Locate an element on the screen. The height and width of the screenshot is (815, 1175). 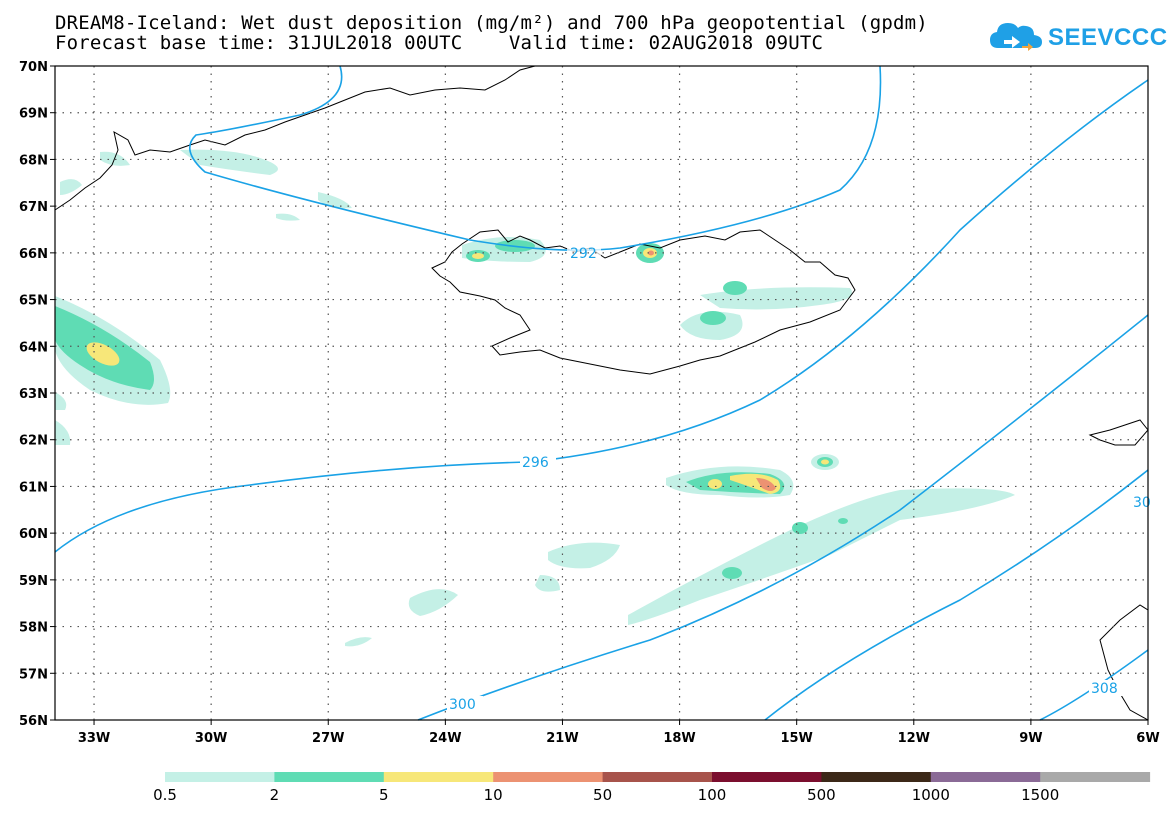
tick-label-lon: 27W is located at coordinates (328, 738).